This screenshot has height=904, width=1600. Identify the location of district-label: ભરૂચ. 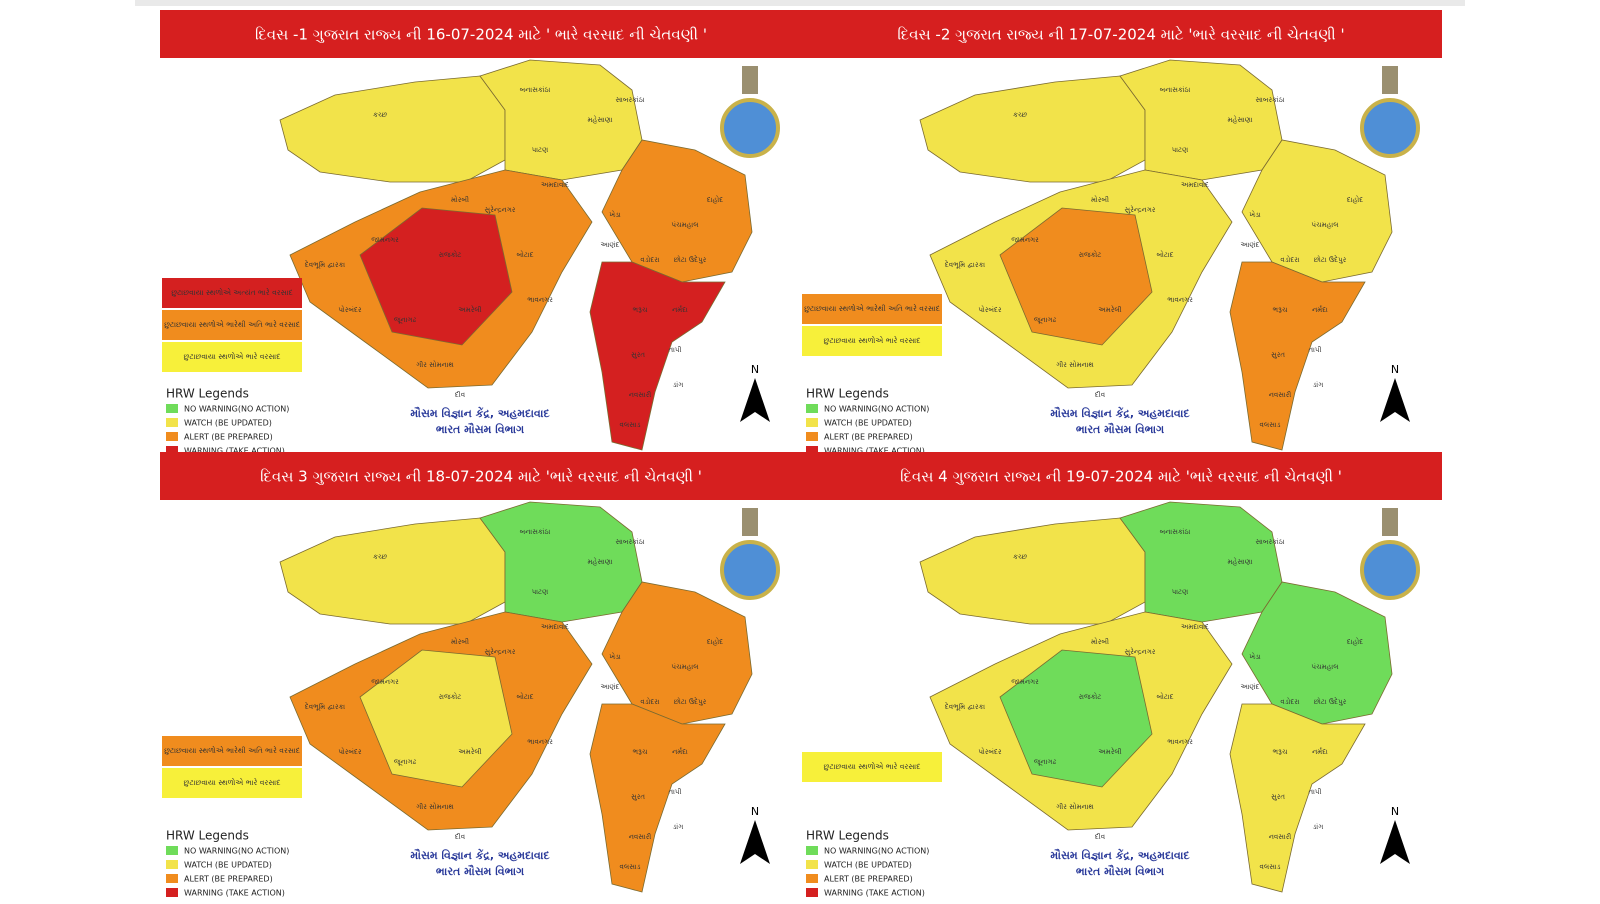
(640, 310).